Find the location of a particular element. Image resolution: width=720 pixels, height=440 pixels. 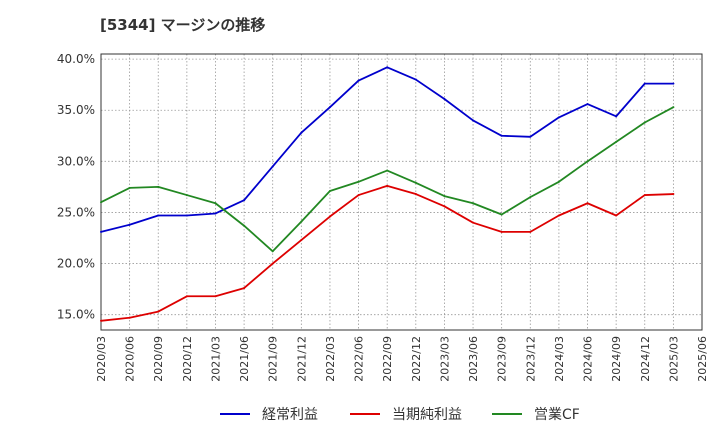

legend-label-series-1: 当期純利益 is located at coordinates (427, 415).